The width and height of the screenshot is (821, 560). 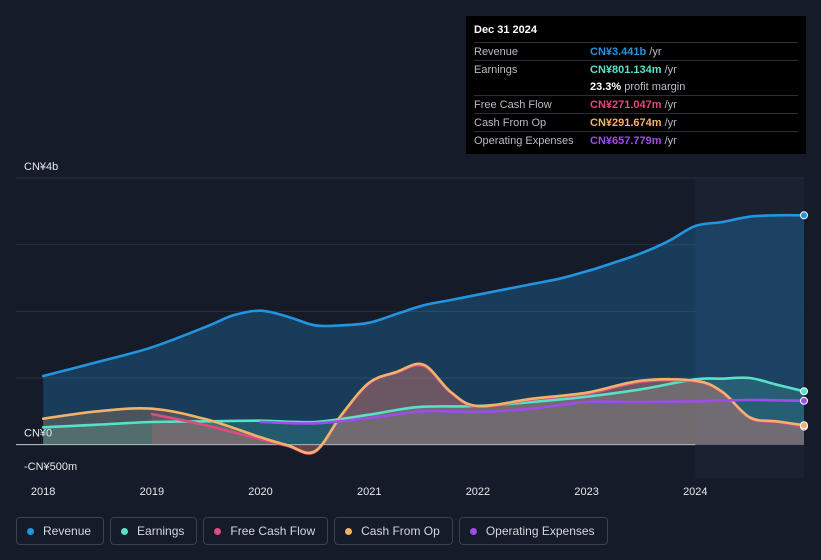 I want to click on y-tick-label: -CN¥500m, so click(x=50, y=467).